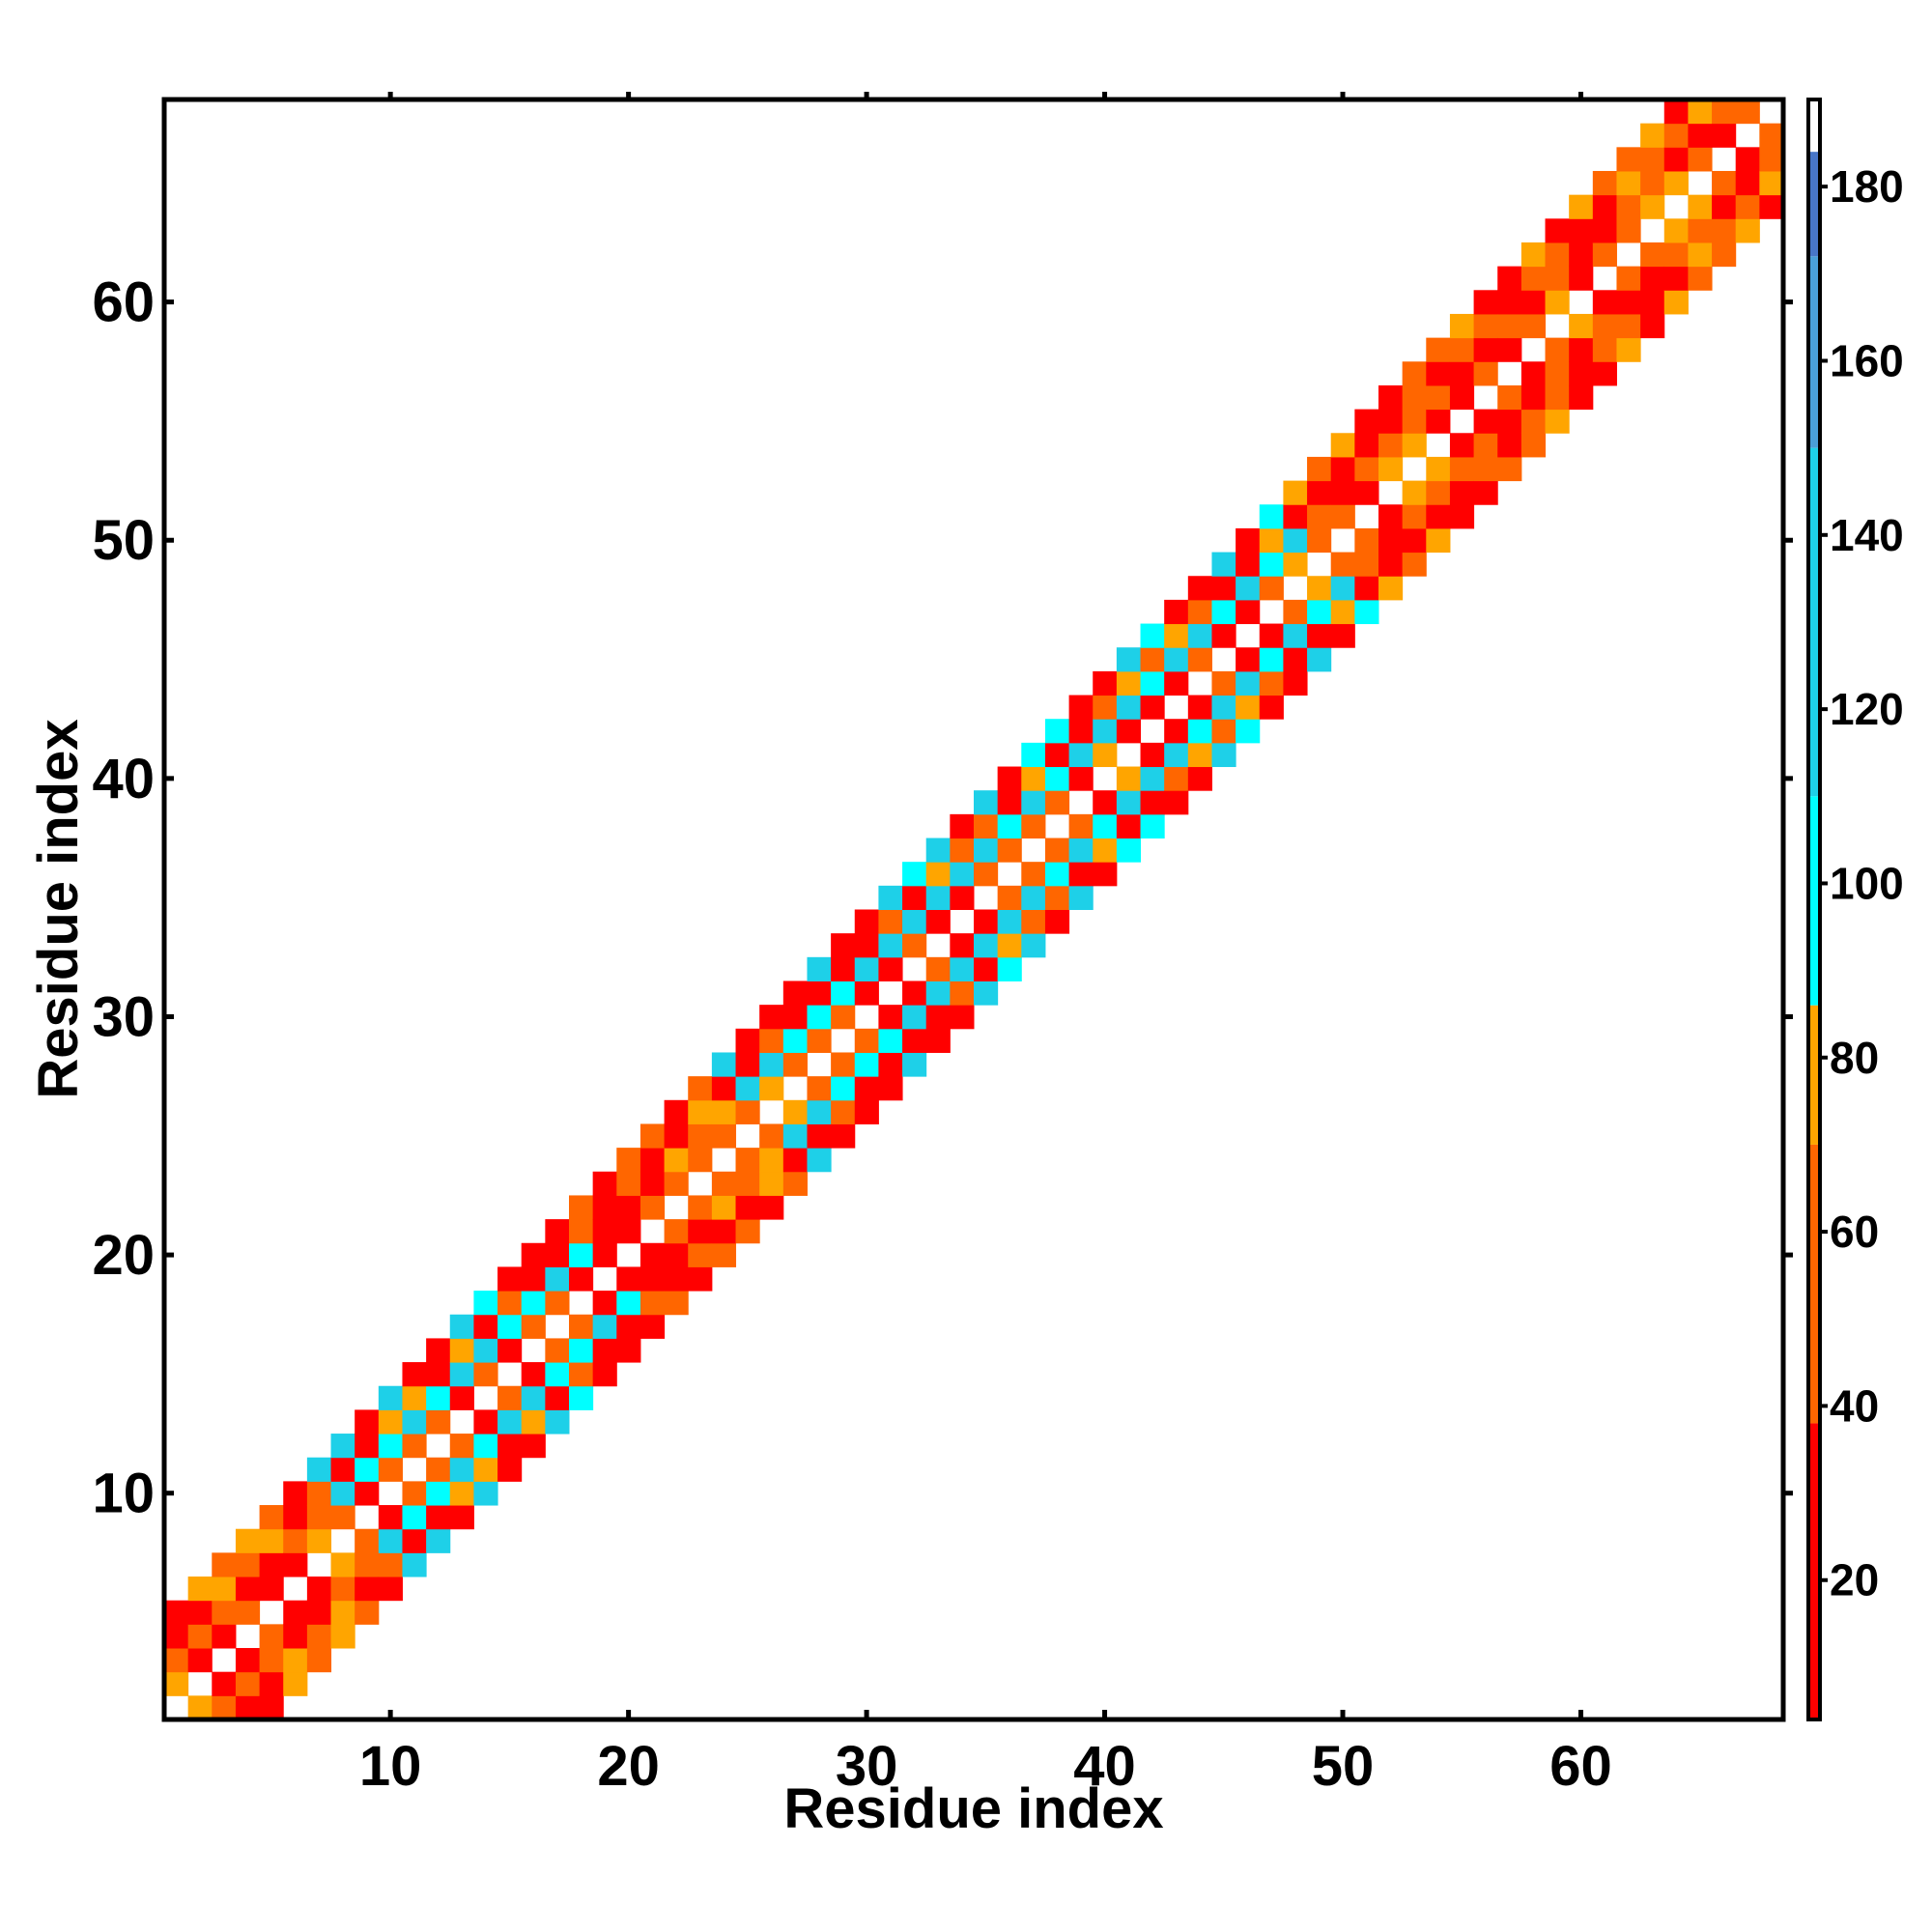 Image resolution: width=1932 pixels, height=1932 pixels. I want to click on colorbar-tick-label: 60, so click(1854, 1232).